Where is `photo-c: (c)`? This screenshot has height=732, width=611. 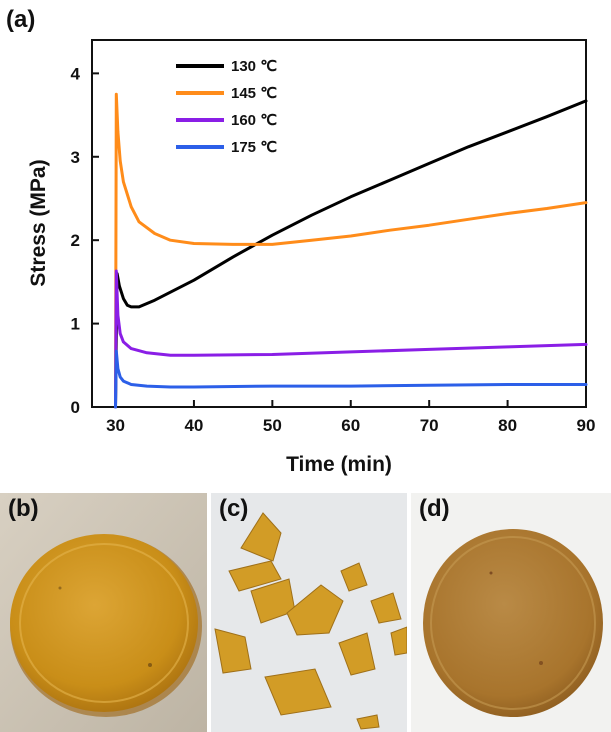
photo-c: (c) is located at coordinates (309, 612).